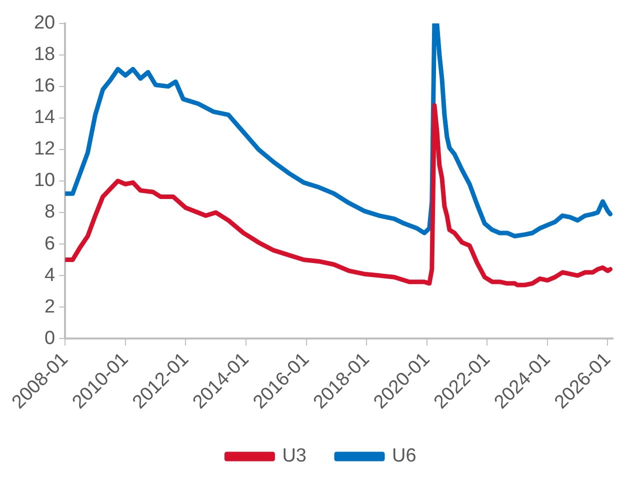 The height and width of the screenshot is (484, 635). I want to click on y-tick-label: 0, so click(50, 338).